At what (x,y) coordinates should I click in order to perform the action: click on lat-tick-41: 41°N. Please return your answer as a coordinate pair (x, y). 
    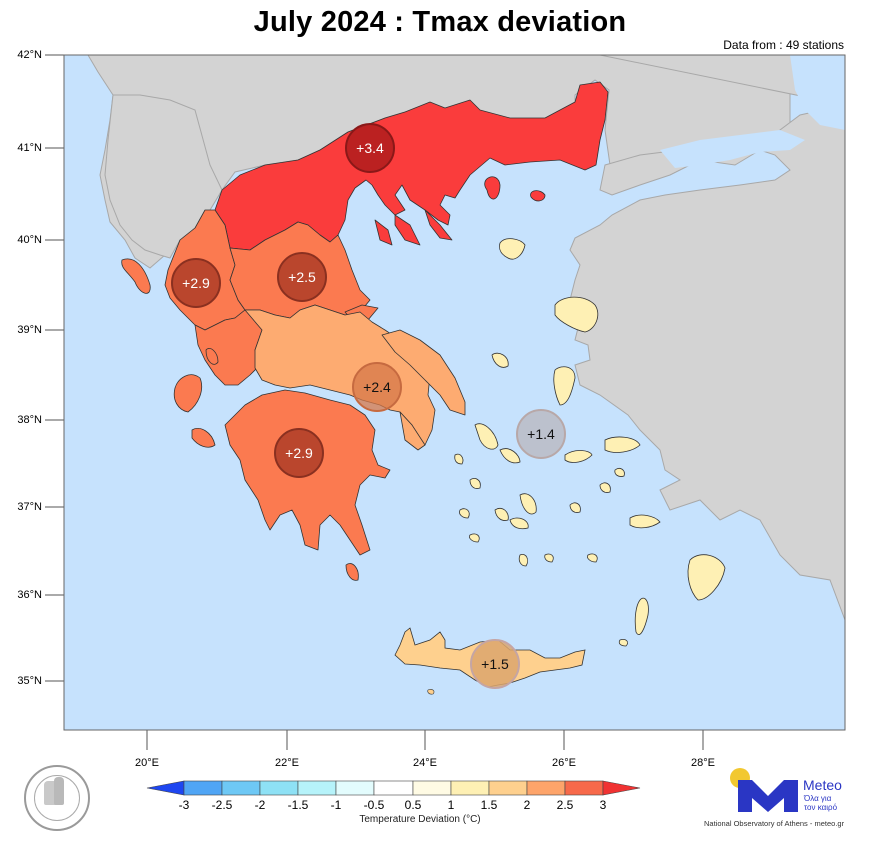
    Looking at the image, I should click on (29, 148).